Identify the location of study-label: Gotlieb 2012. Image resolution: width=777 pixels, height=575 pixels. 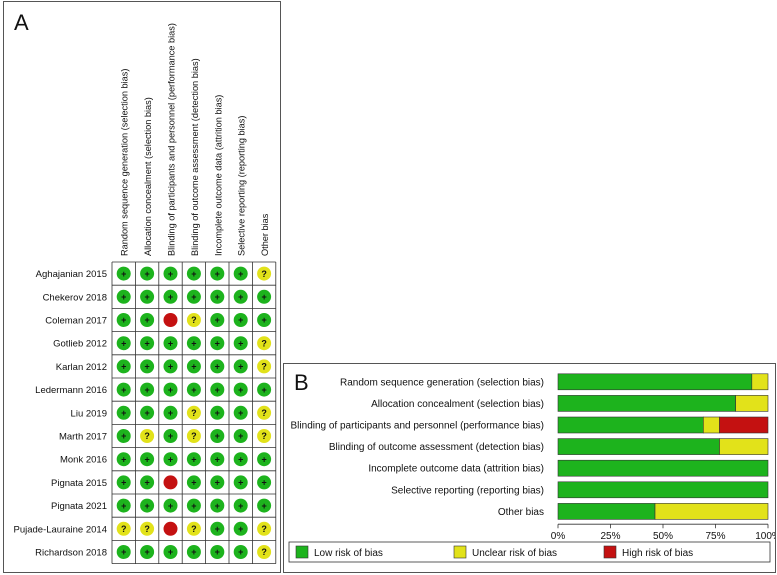
(80, 344).